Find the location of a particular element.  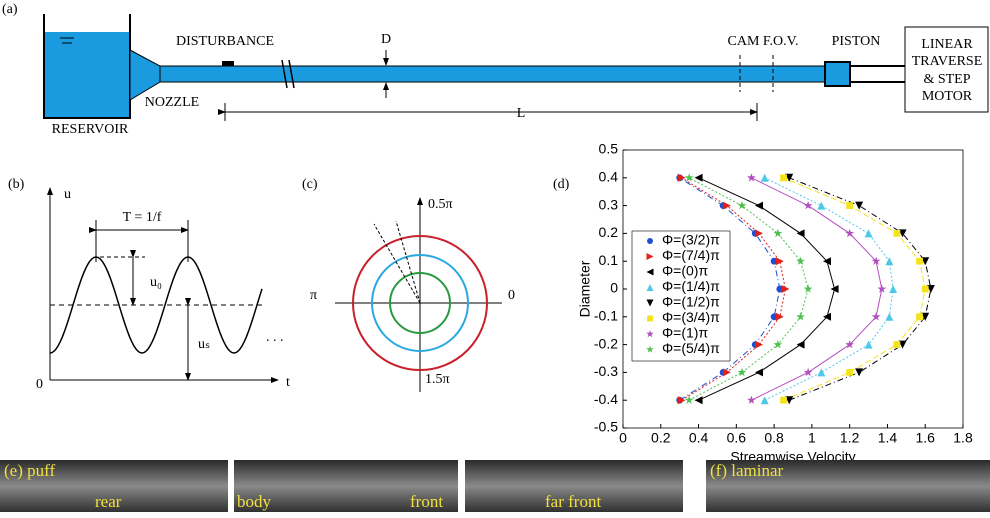

label: t is located at coordinates (288, 382).